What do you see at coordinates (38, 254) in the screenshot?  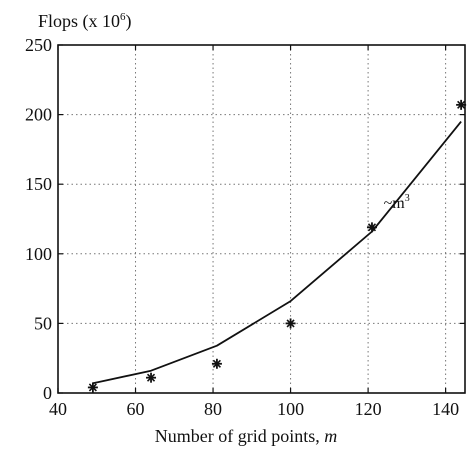 I see `y-tick-label: 100` at bounding box center [38, 254].